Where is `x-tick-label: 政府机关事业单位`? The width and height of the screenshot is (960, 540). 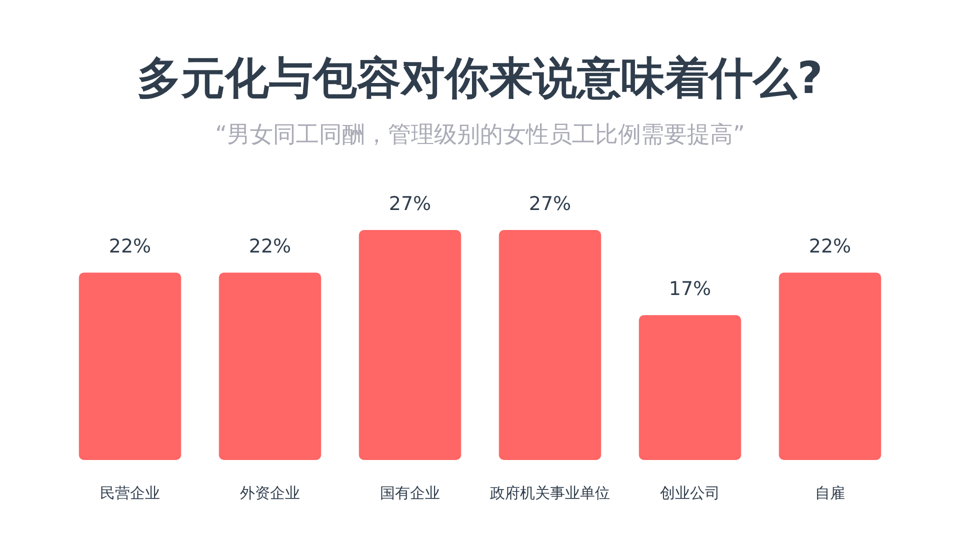
x-tick-label: 政府机关事业单位 is located at coordinates (550, 493).